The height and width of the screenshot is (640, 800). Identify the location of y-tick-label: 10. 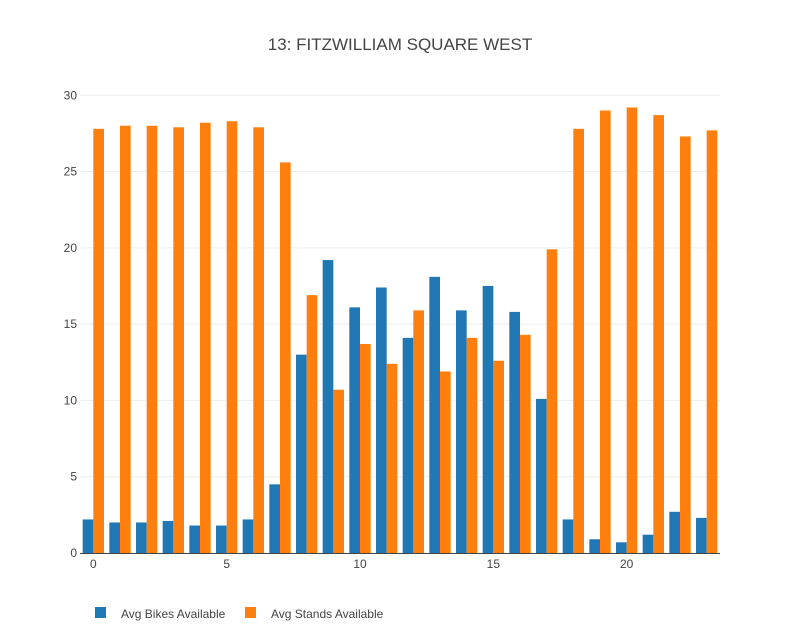
(71, 400).